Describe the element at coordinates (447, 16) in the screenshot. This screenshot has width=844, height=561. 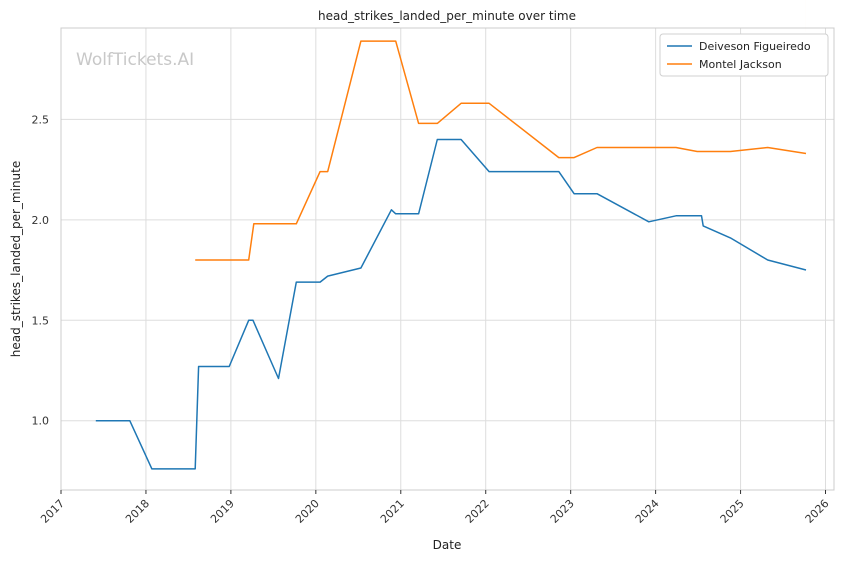
I see `chart-title: head_strikes_landed_per_minute over time` at that location.